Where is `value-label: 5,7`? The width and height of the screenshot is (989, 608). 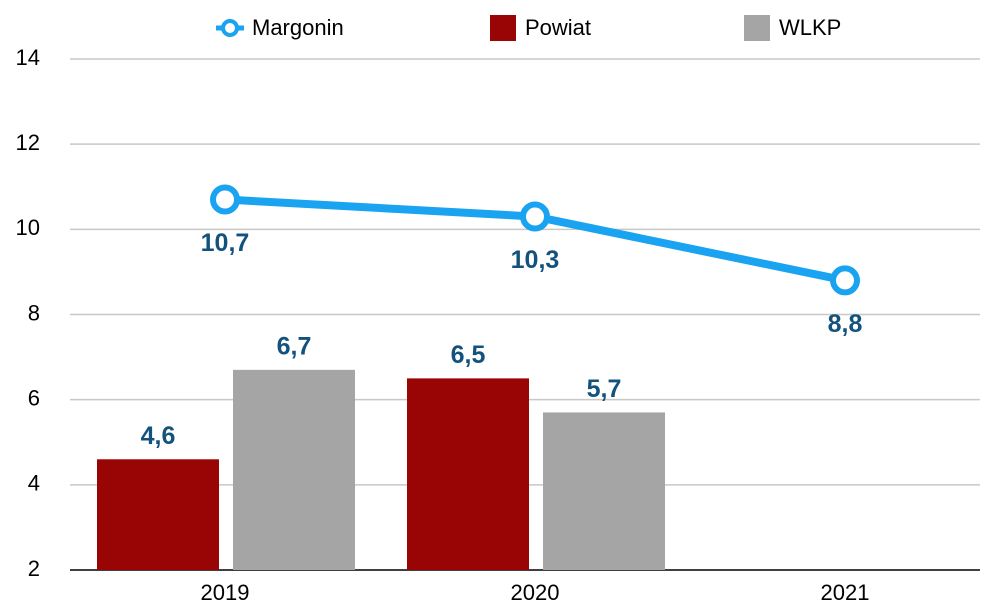 value-label: 5,7 is located at coordinates (604, 389).